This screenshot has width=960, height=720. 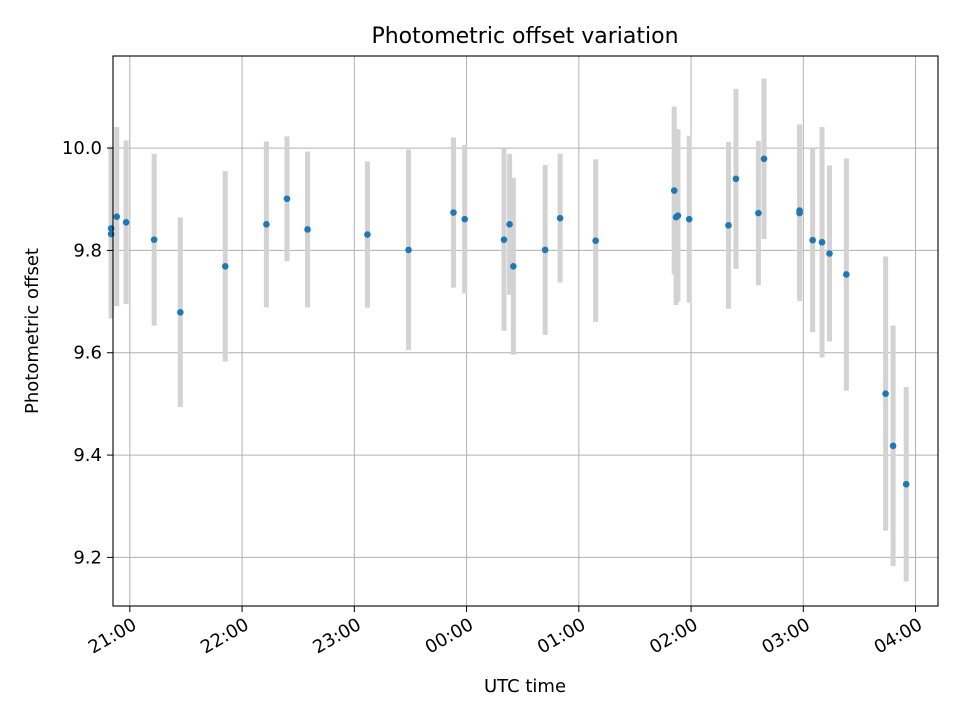 What do you see at coordinates (82, 148) in the screenshot?
I see `y-tick-label: 10.0` at bounding box center [82, 148].